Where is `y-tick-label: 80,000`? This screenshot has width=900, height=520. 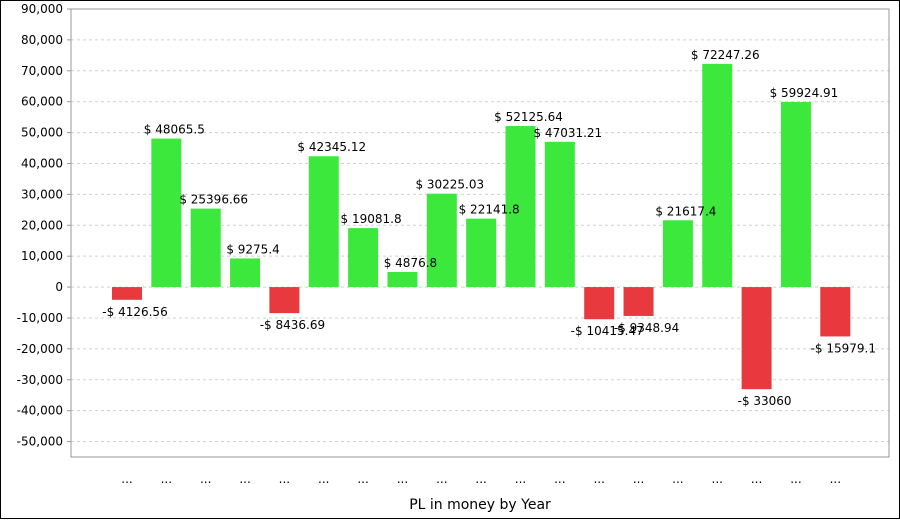 y-tick-label: 80,000 is located at coordinates (42, 40).